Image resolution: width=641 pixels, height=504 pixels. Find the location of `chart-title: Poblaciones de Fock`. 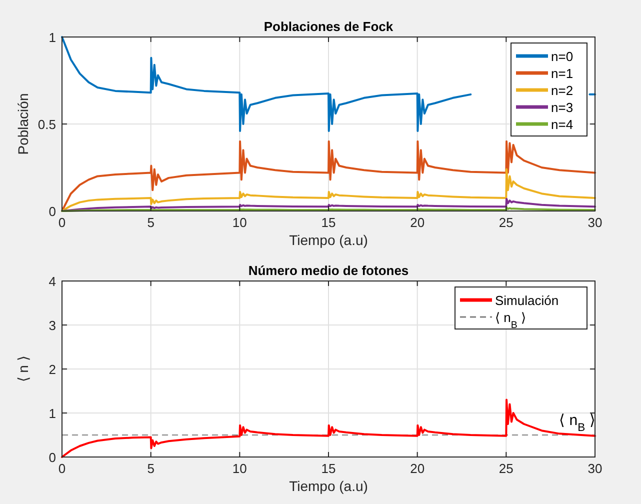

chart-title: Poblaciones de Fock is located at coordinates (329, 26).